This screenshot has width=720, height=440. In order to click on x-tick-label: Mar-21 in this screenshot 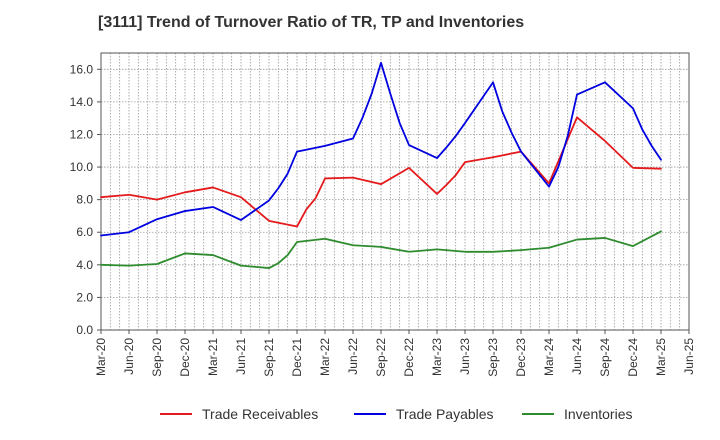, I will do `click(213, 357)`.